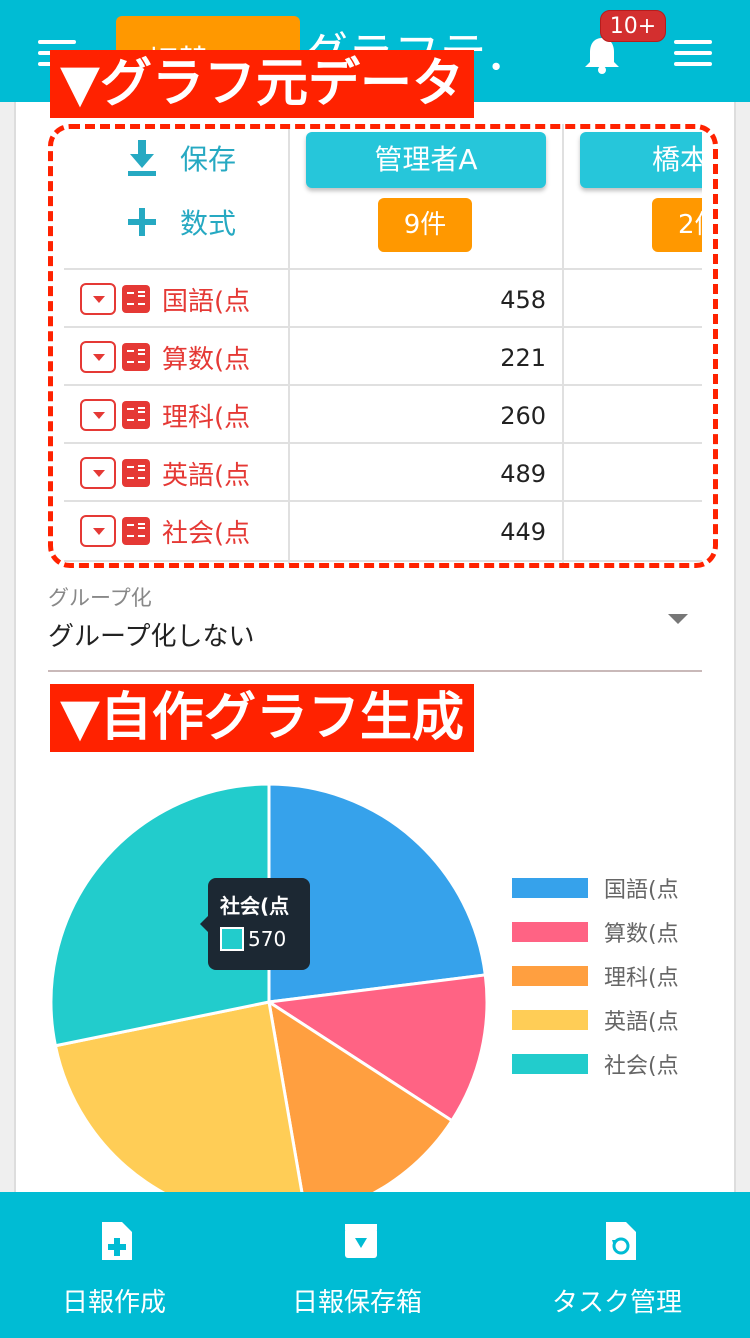 The width and height of the screenshot is (750, 1338). Describe the element at coordinates (641, 890) in the screenshot. I see `legend-label: 国語(点` at that location.